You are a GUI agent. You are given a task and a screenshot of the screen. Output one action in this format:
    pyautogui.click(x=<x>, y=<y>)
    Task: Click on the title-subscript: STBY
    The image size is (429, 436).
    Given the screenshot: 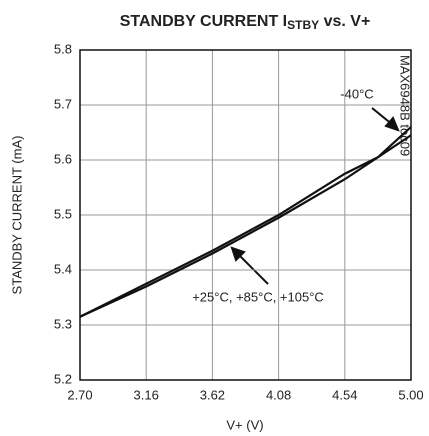 What is the action you would take?
    pyautogui.click(x=303, y=25)
    